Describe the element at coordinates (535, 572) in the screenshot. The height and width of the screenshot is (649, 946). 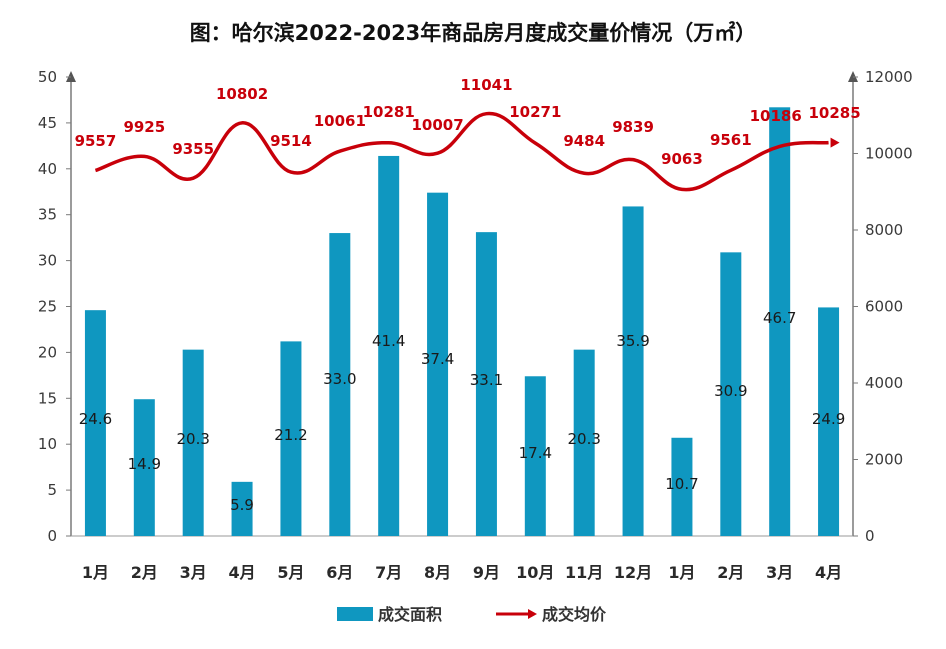
I see `x-tick-label: 10月` at that location.